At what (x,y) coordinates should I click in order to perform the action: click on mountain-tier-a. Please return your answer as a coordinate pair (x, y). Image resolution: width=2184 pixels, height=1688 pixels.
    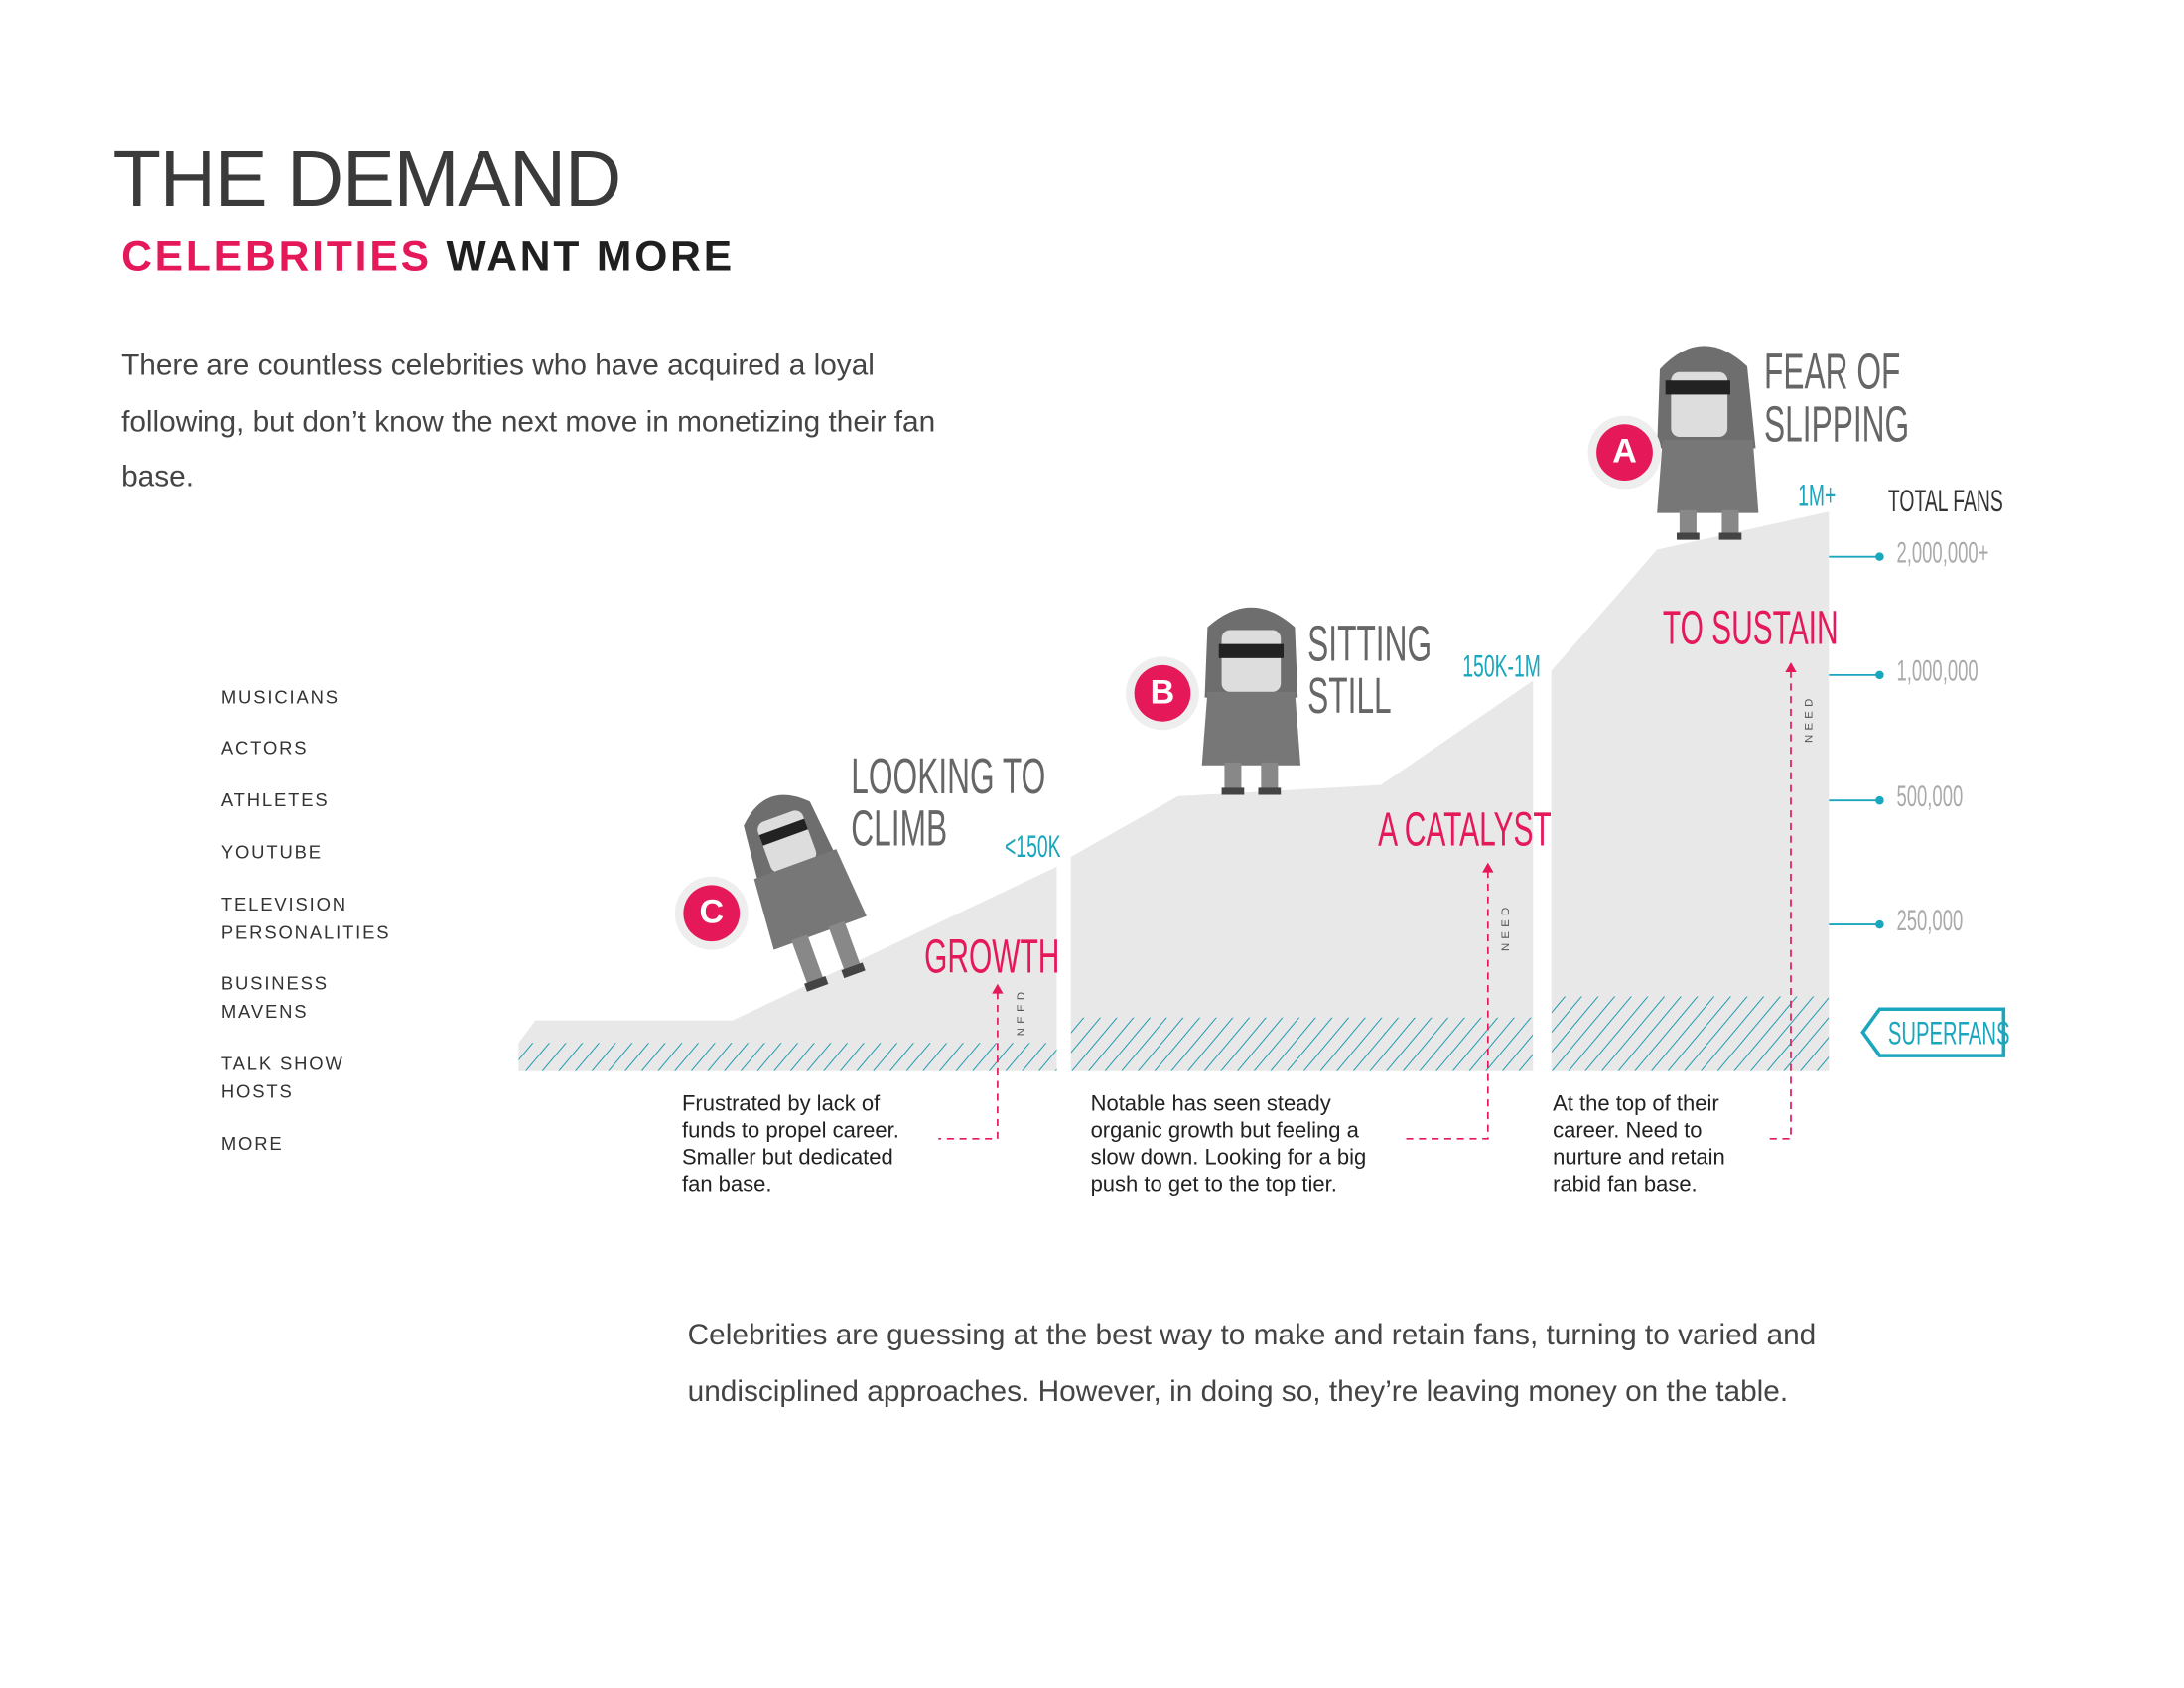
    Looking at the image, I should click on (1690, 791).